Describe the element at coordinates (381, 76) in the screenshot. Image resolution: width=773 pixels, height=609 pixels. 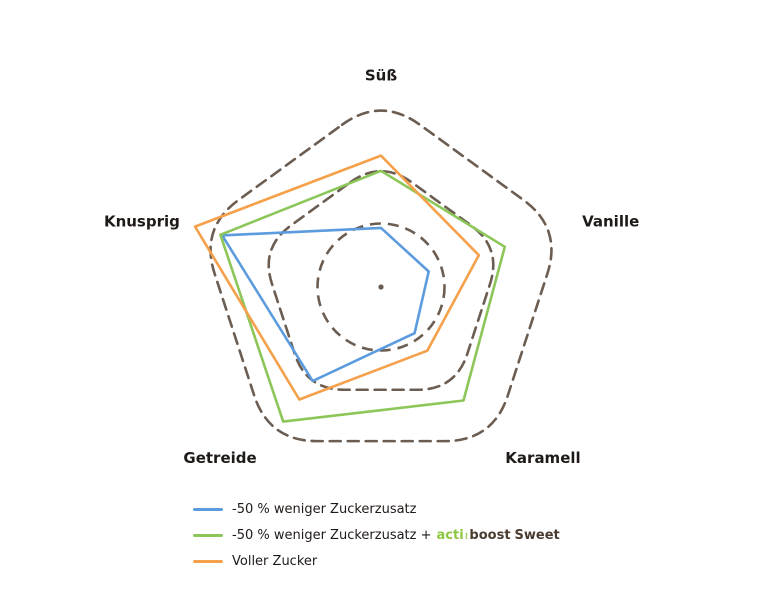
I see `axis-label: Süß` at that location.